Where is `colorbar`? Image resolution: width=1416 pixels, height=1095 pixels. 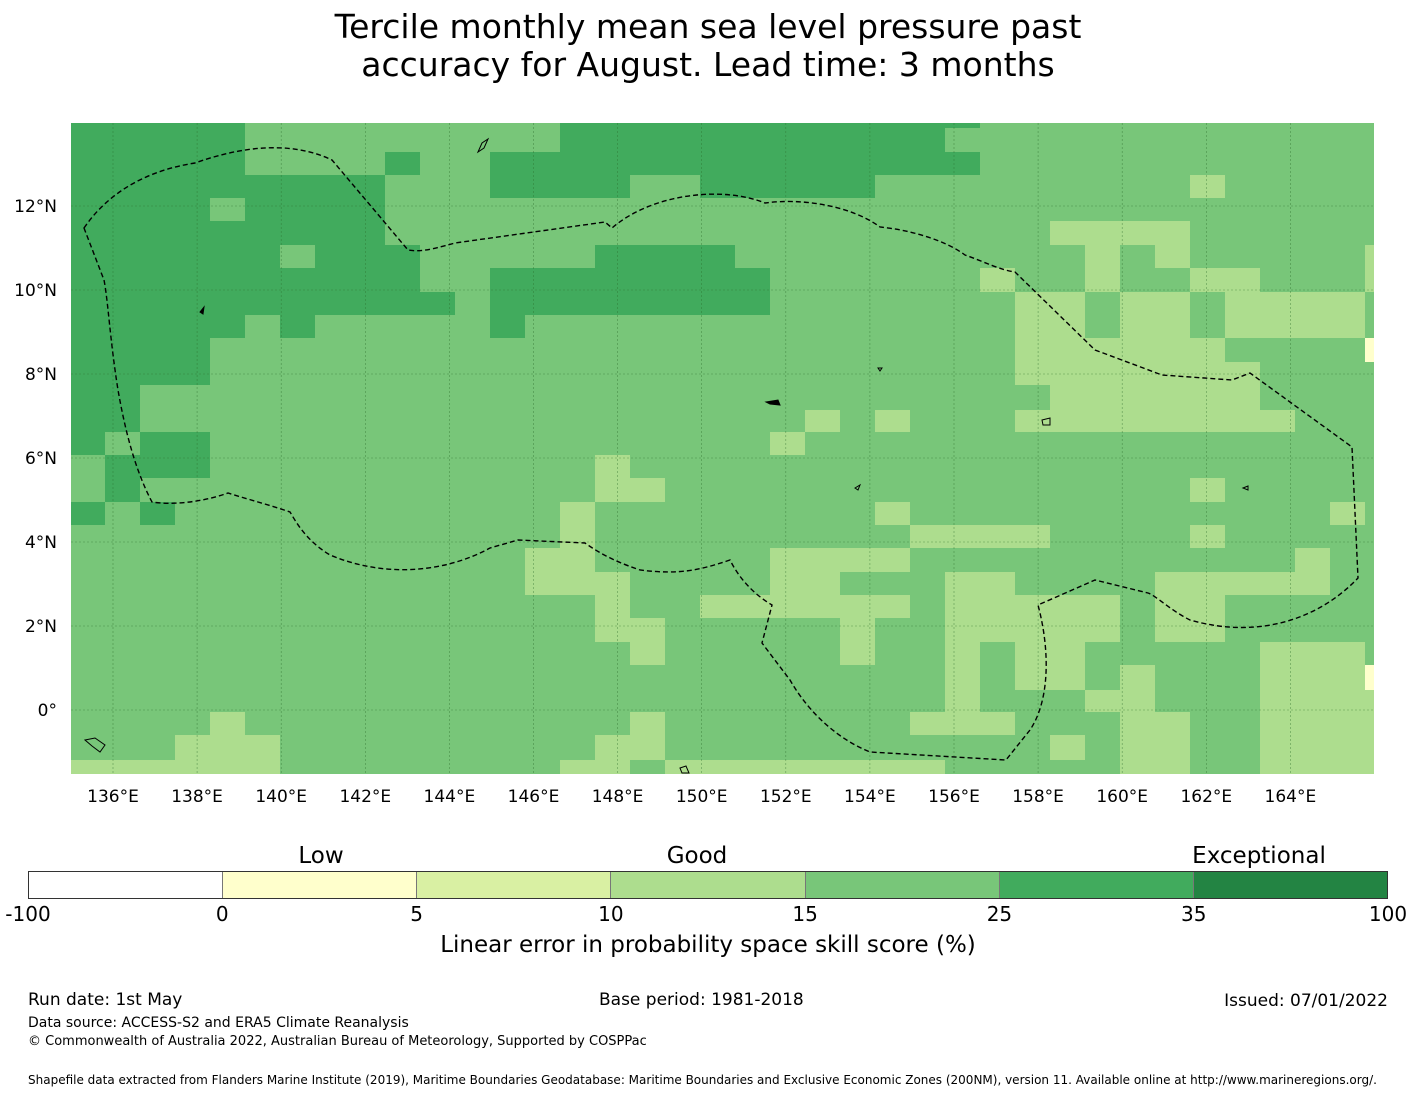
colorbar is located at coordinates (708, 885).